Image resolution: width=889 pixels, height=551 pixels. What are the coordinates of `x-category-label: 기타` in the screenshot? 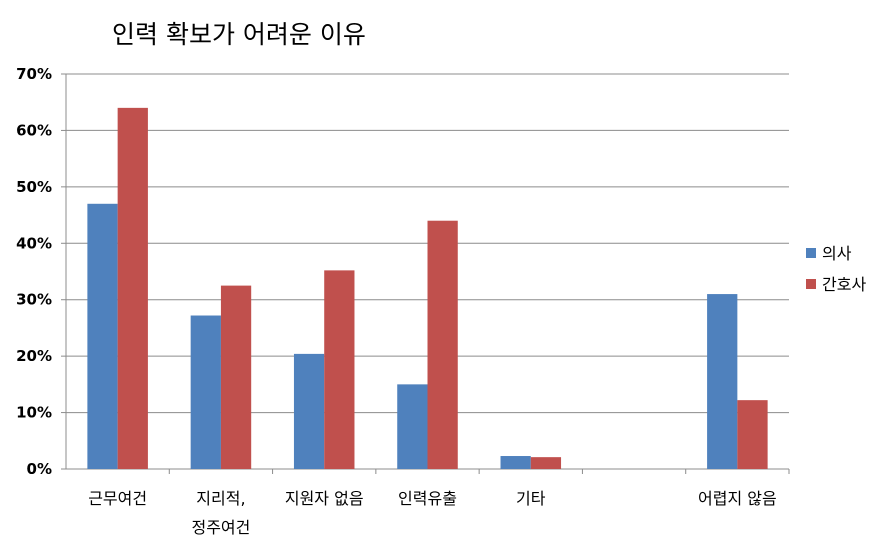 It's located at (531, 498).